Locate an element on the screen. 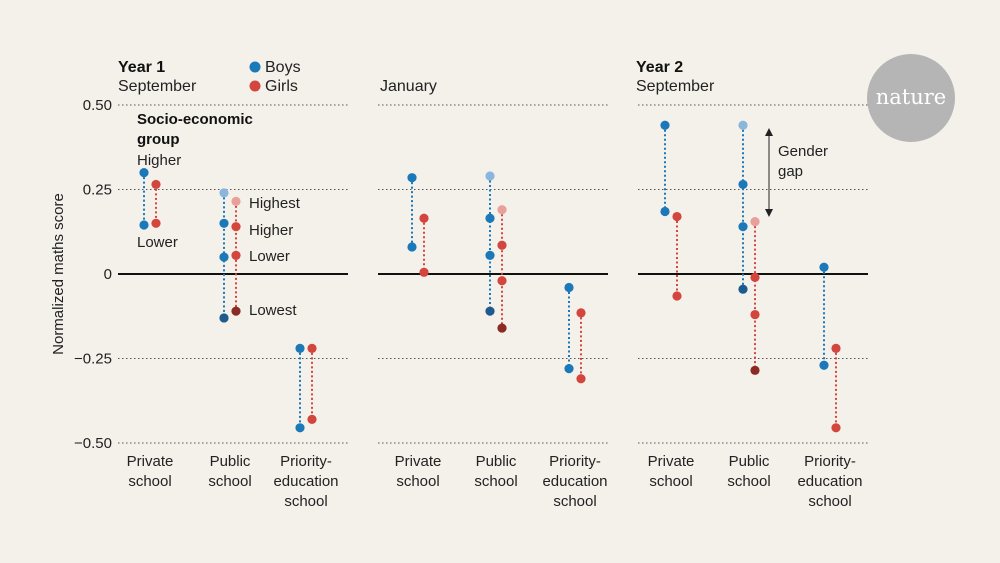 This screenshot has width=1000, height=563. ses-group-title-line1: Socio-economic is located at coordinates (195, 119).